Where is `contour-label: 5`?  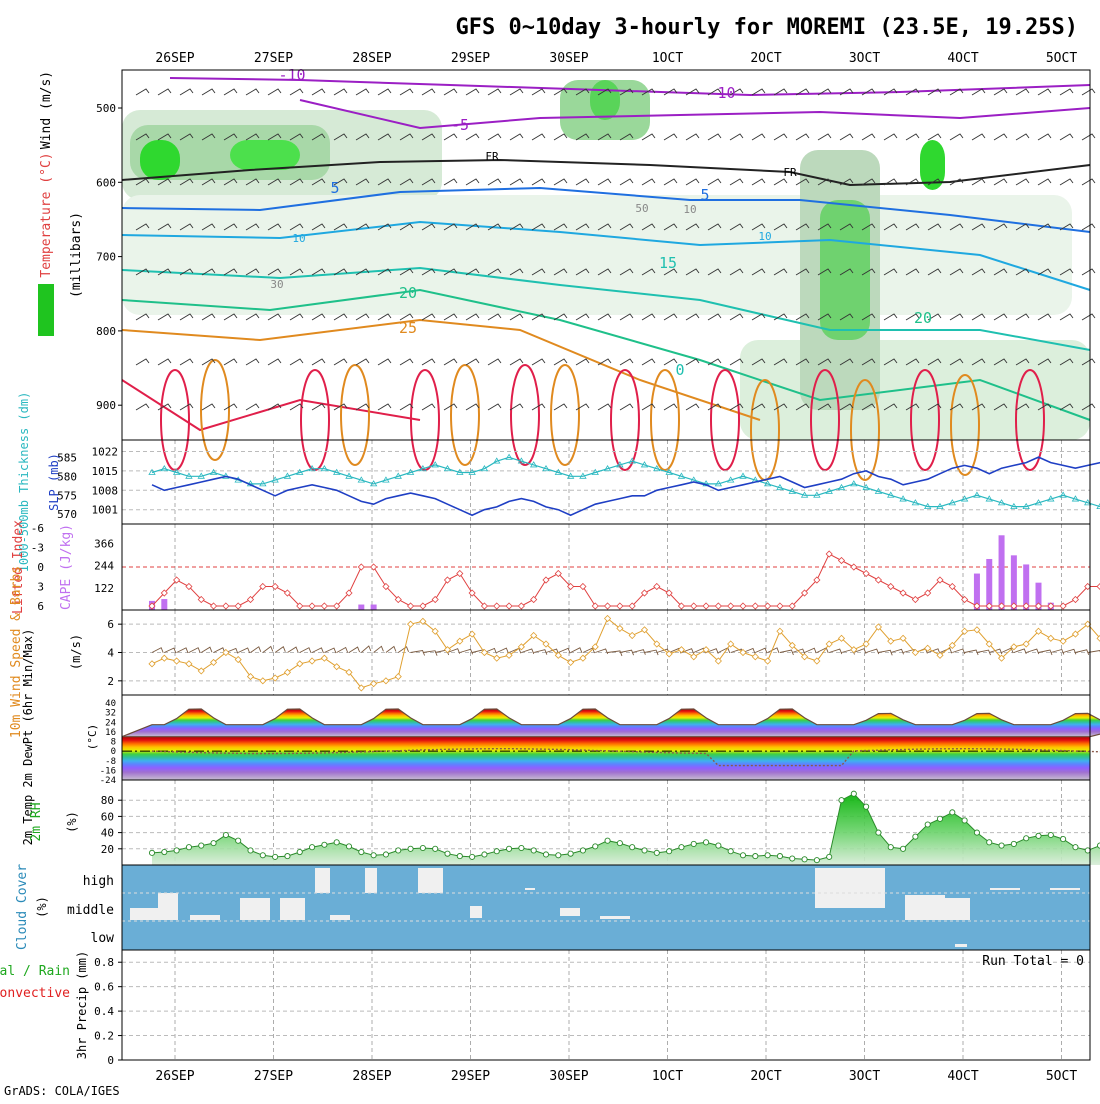
contour-label: 5 is located at coordinates (704, 195).